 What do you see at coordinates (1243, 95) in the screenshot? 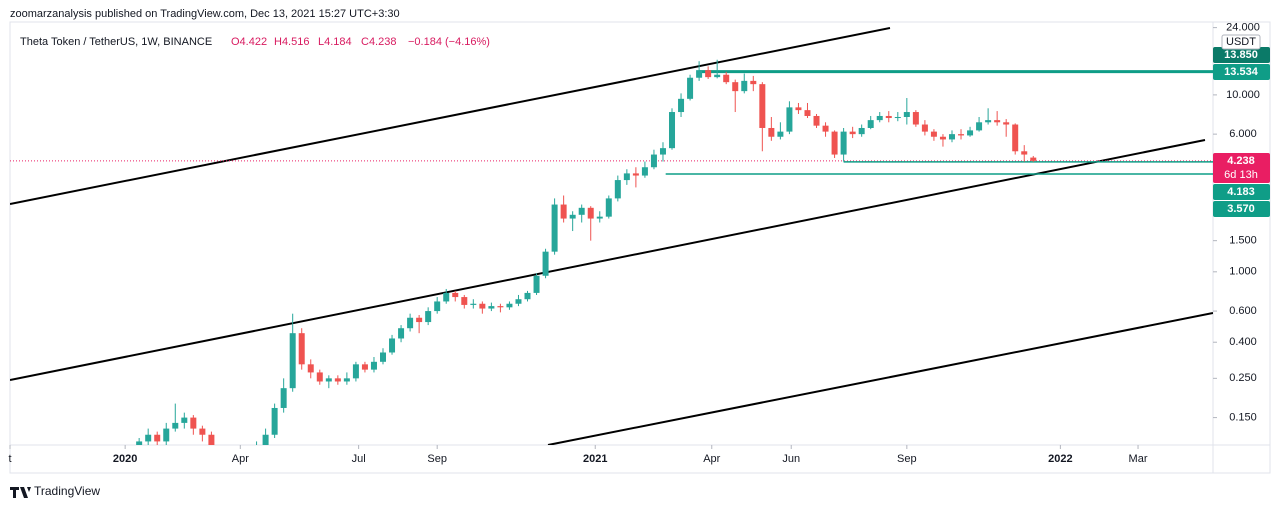
I see `y-tick-label: 10.000` at bounding box center [1243, 95].